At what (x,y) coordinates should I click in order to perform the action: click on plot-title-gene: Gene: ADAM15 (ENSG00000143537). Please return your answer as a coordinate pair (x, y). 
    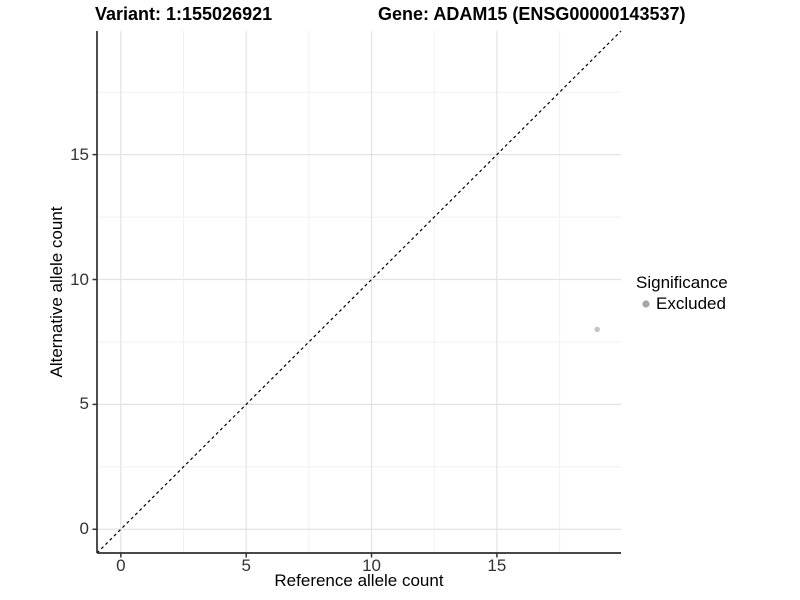
    Looking at the image, I should click on (532, 14).